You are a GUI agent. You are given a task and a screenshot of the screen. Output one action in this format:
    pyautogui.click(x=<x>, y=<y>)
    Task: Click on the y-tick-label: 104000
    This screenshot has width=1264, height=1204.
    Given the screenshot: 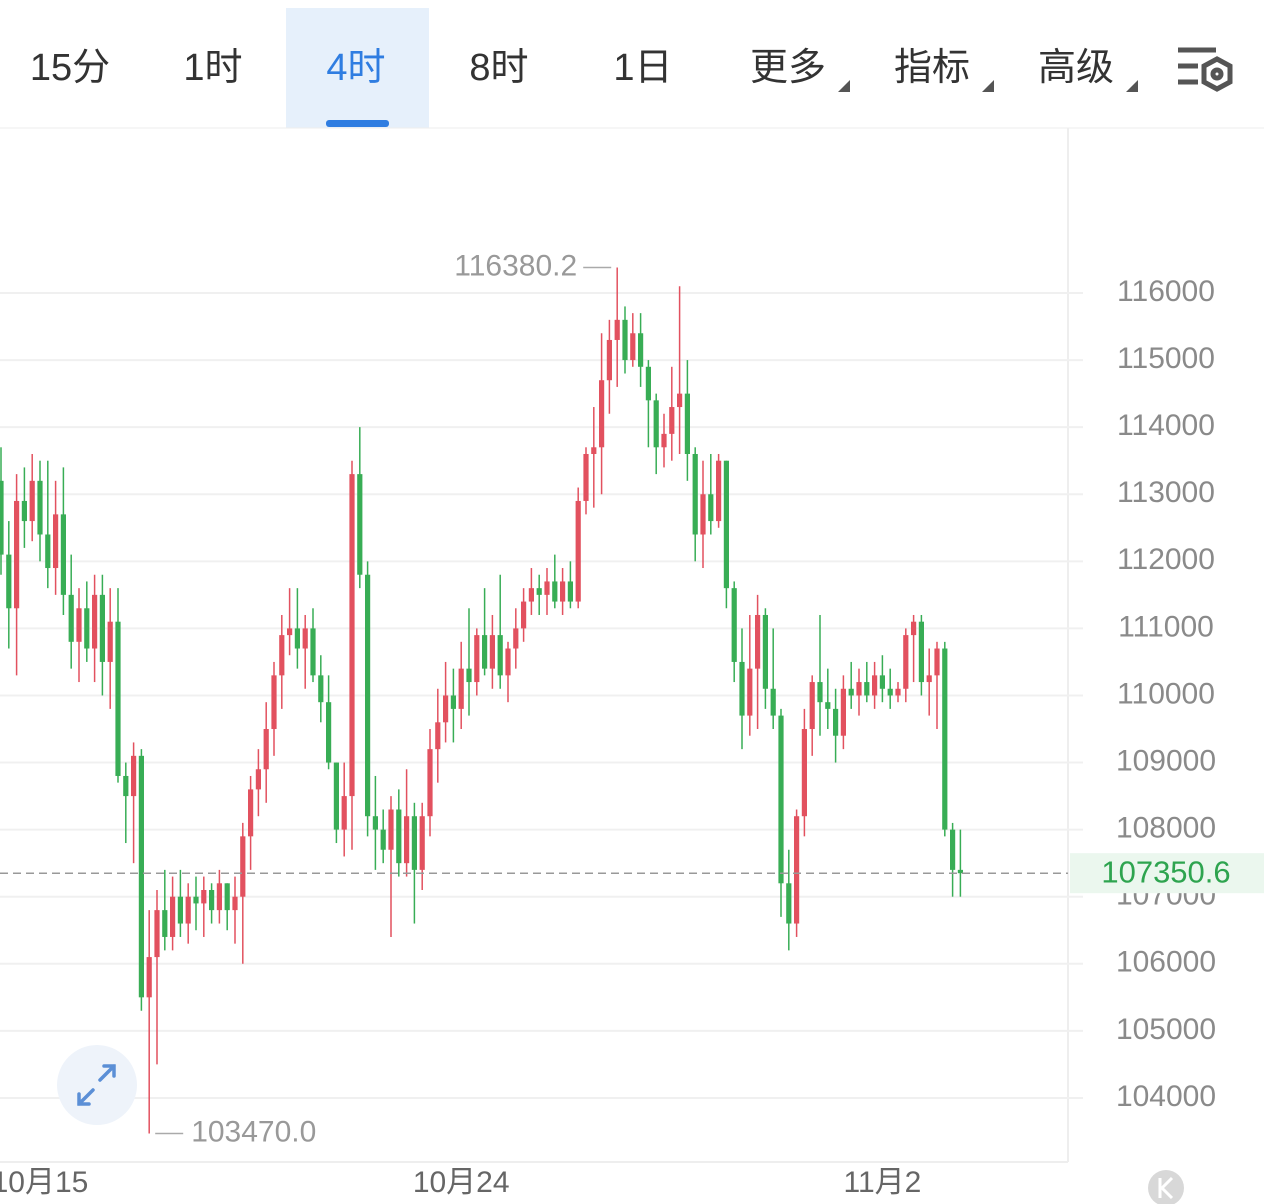 What is the action you would take?
    pyautogui.click(x=1166, y=1096)
    